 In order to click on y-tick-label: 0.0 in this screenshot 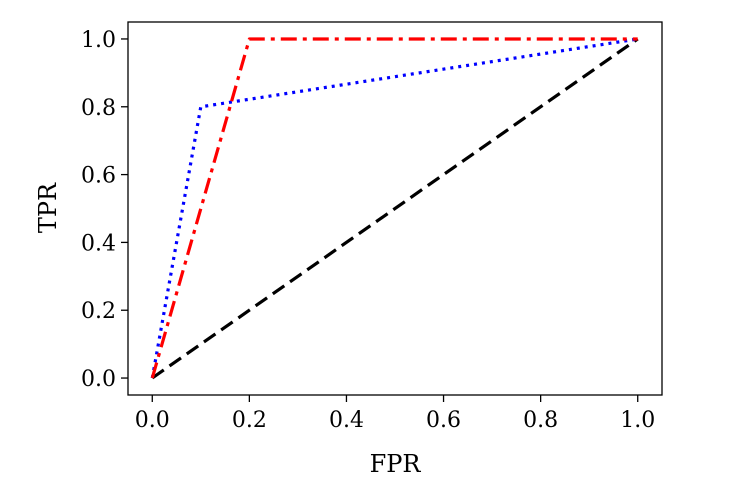, I will do `click(98, 379)`.